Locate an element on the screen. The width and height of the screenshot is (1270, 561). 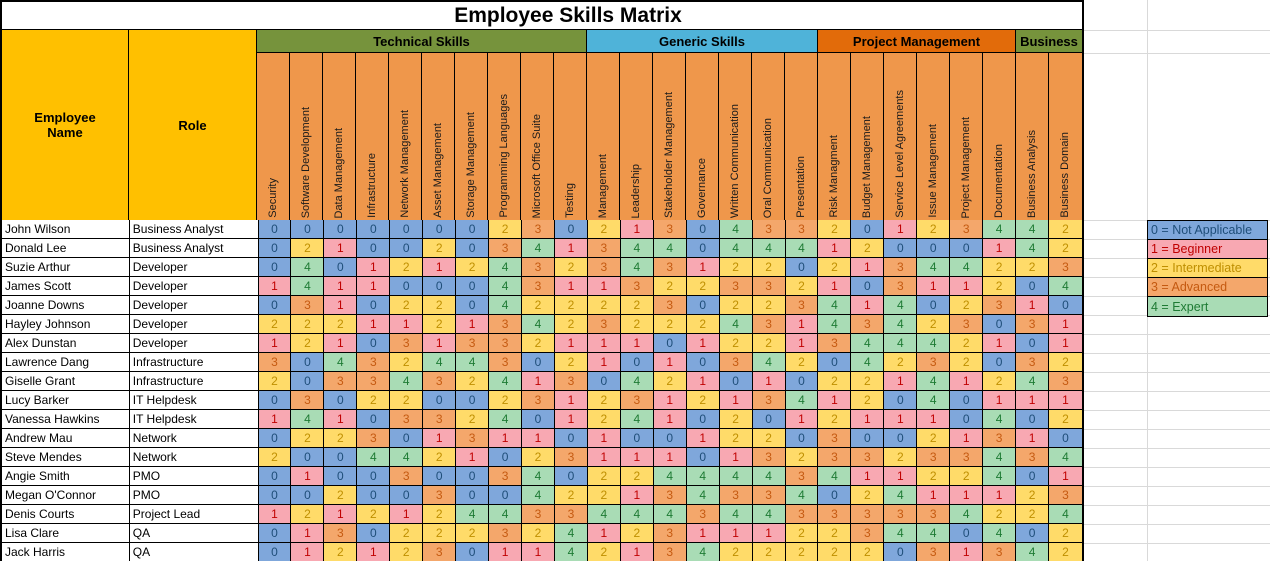
role-cell: PMO is located at coordinates (194, 495).